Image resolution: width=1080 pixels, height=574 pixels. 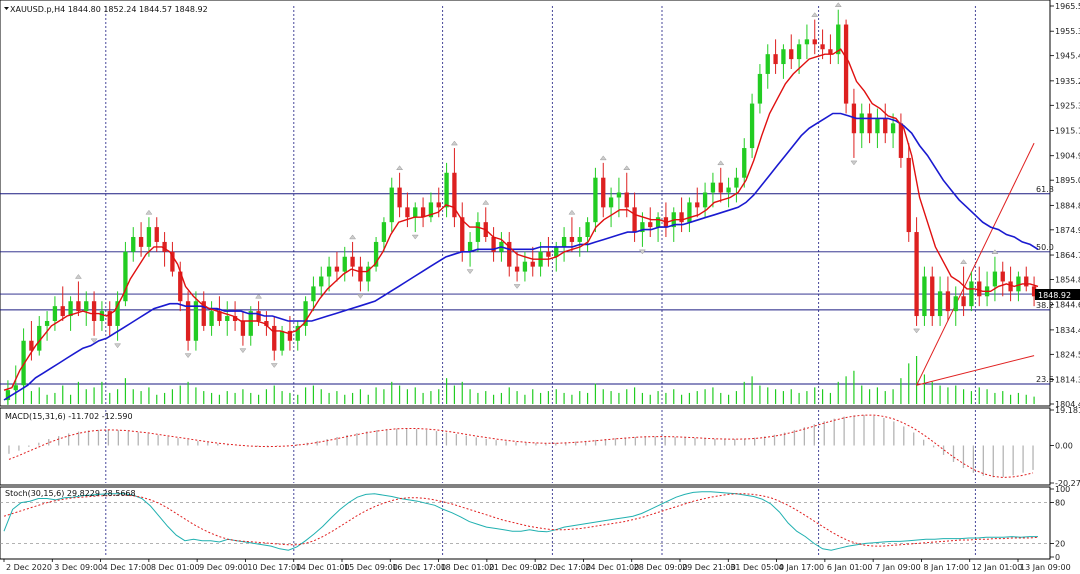 What do you see at coordinates (535, 523) in the screenshot?
I see `stoch-pane: 100 80 20 0 Stoch(30,15,6) 29.8229 28.5668` at bounding box center [535, 523].